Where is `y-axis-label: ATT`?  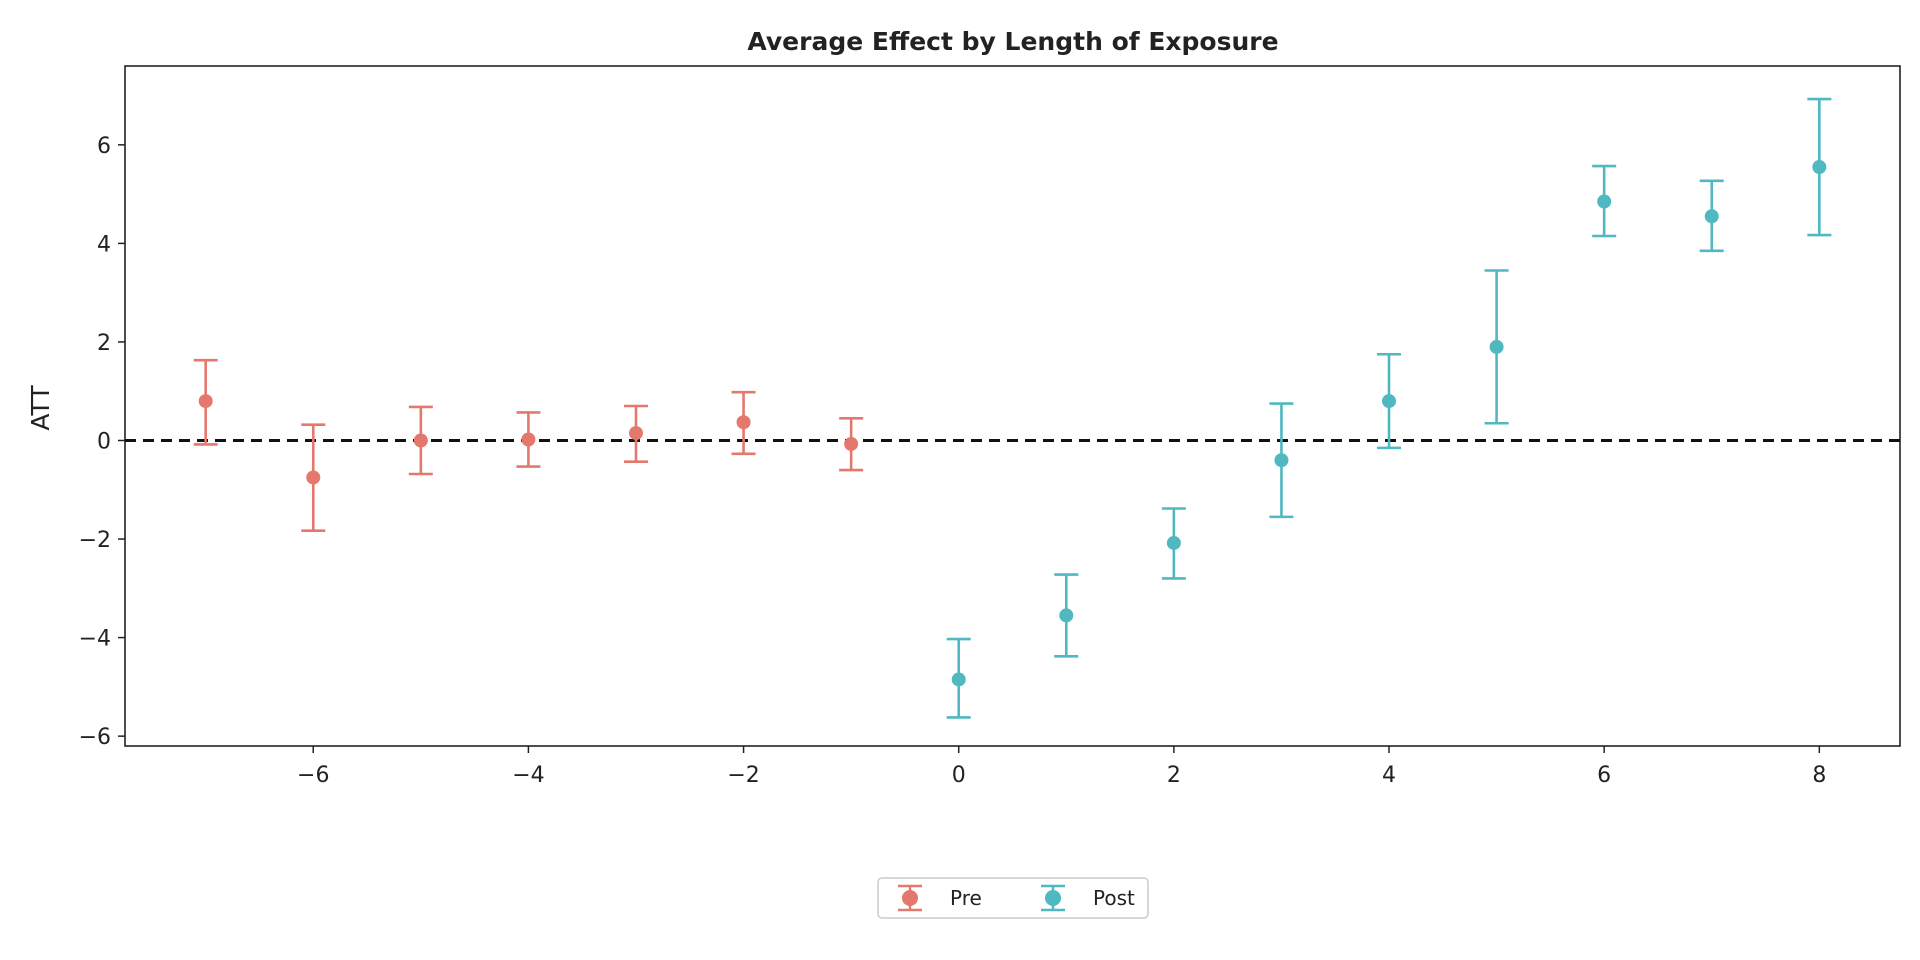
y-axis-label: ATT is located at coordinates (40, 408).